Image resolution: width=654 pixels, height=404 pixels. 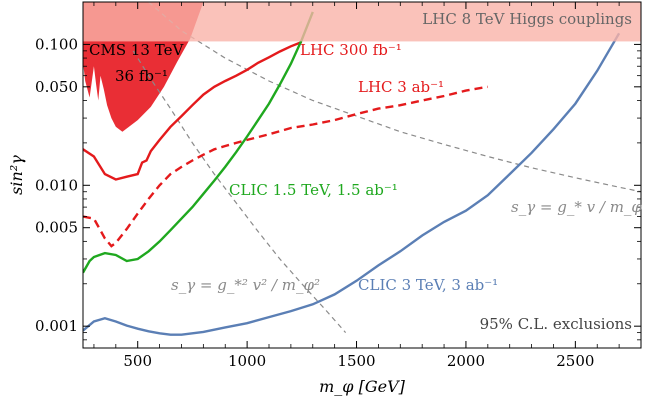 I want to click on y-tick-label: 0.001, so click(x=56, y=326).